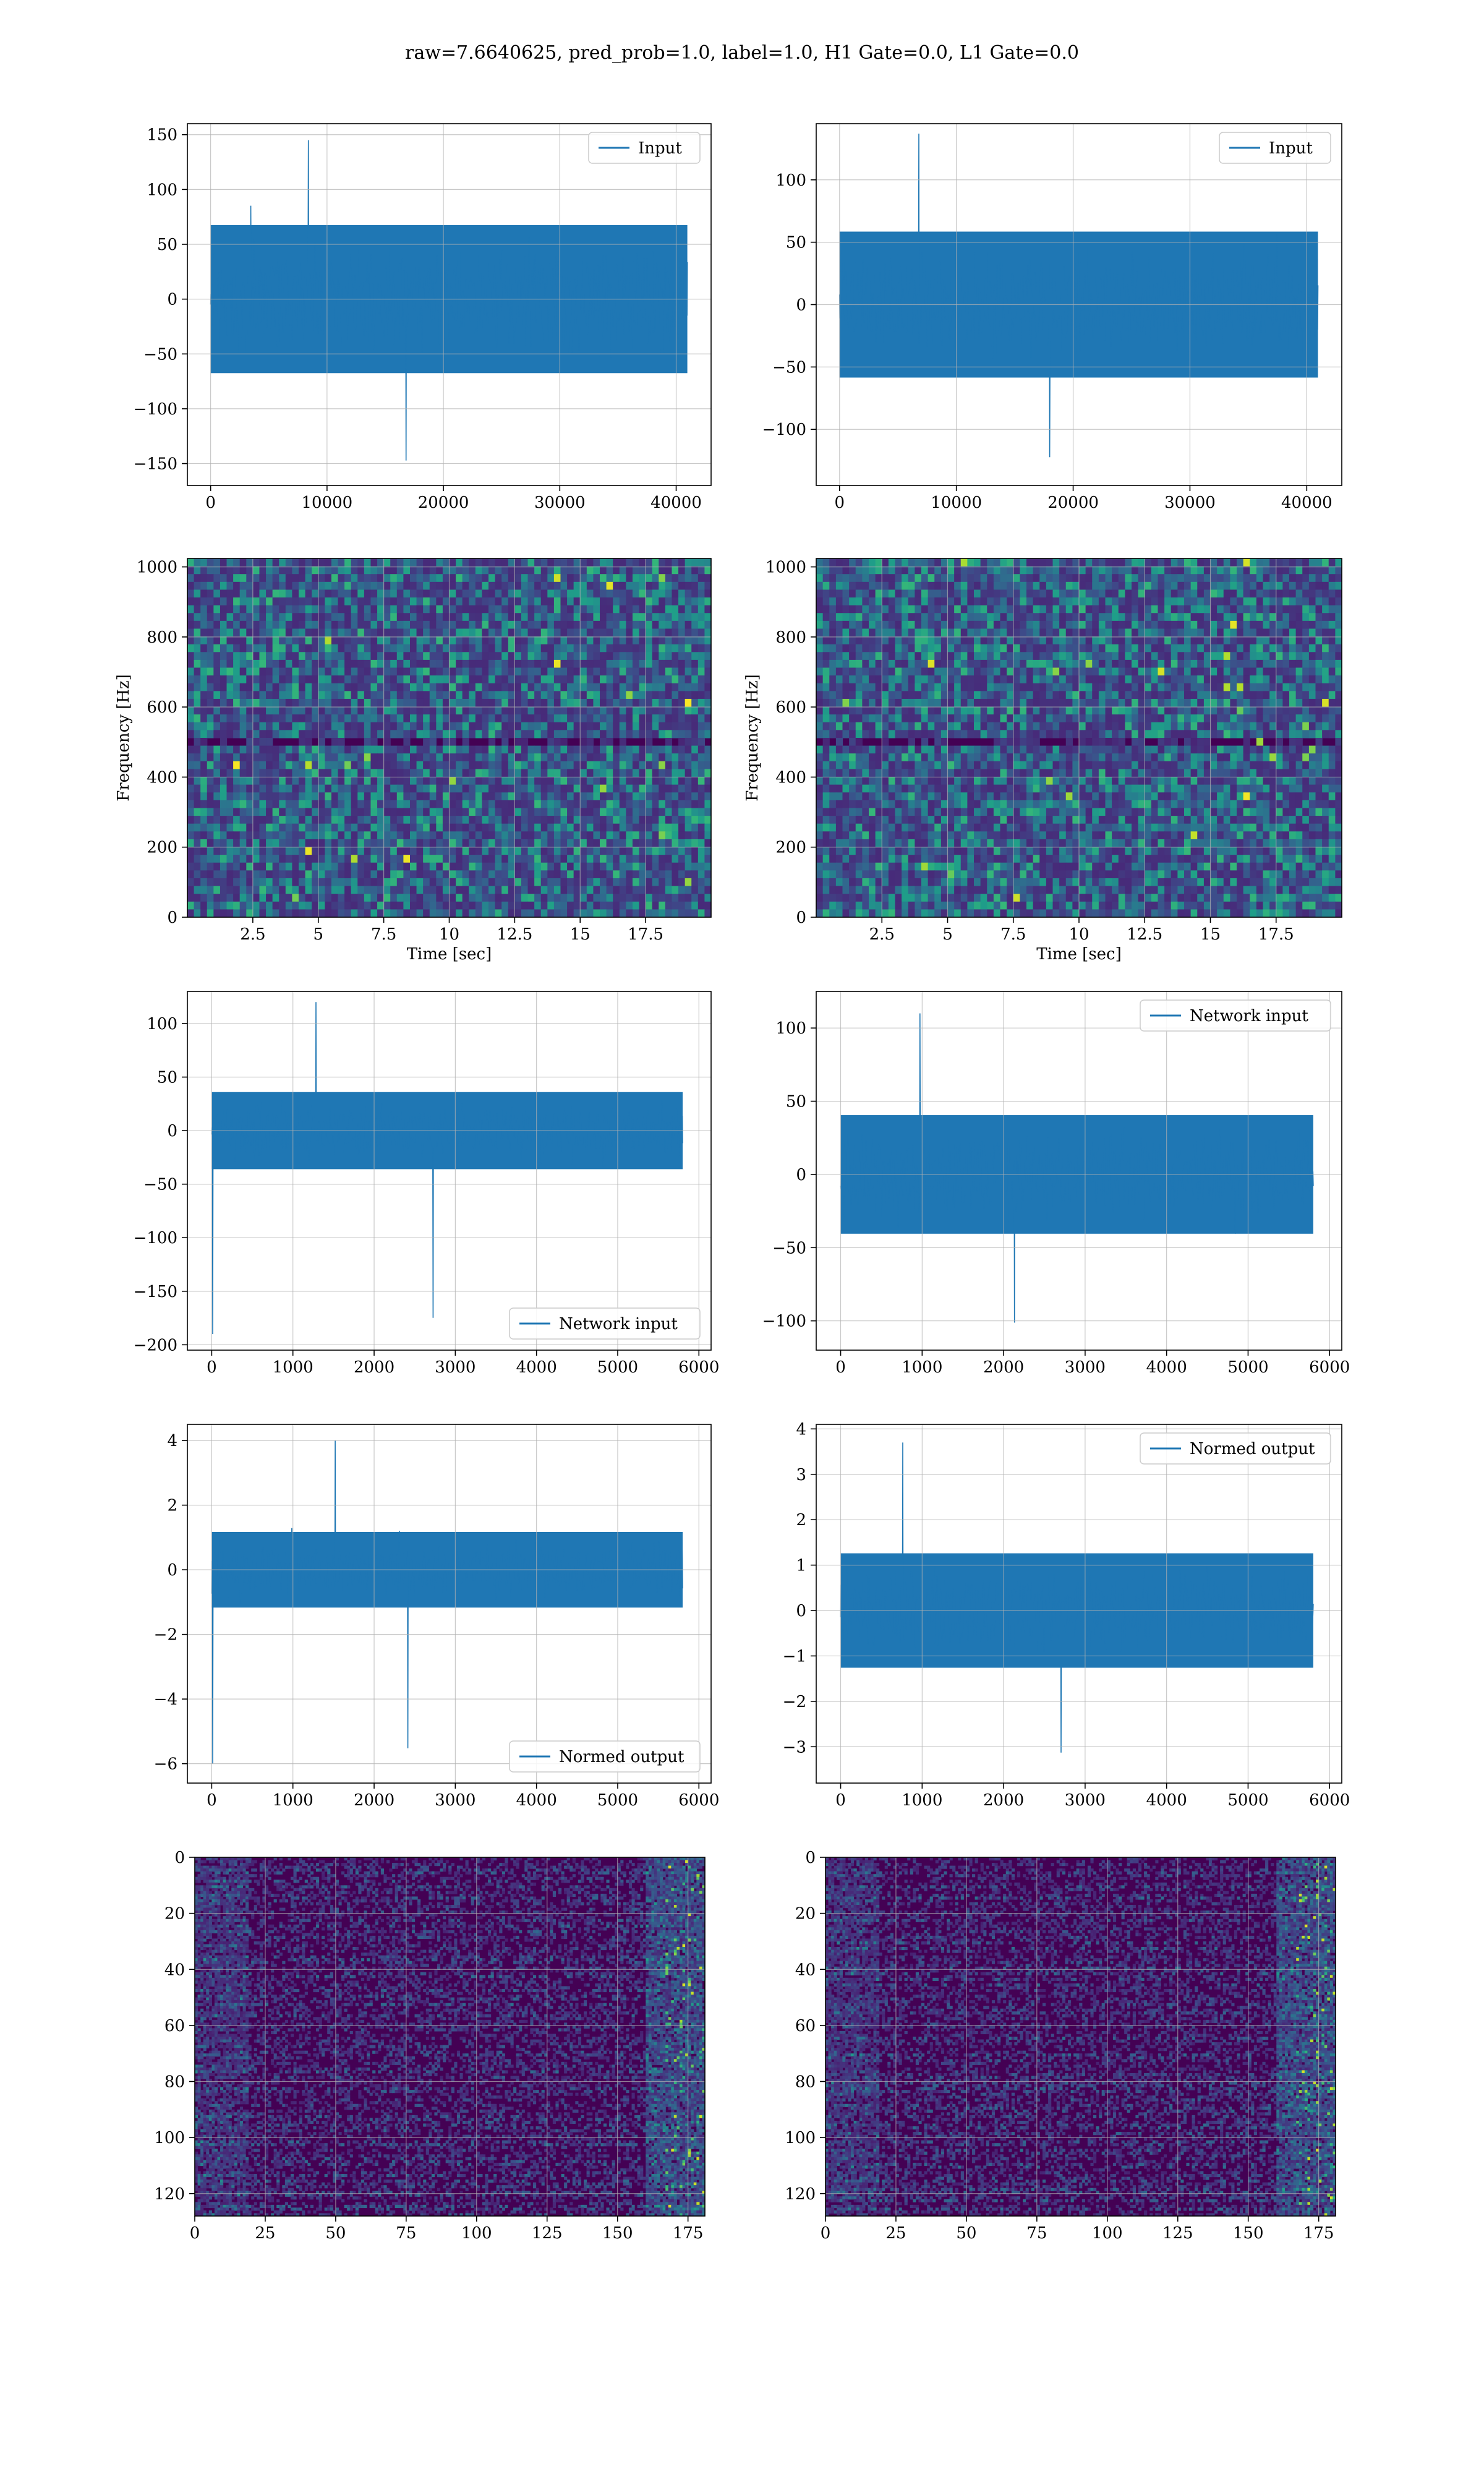  I want to click on series-line, so click(449, 300).